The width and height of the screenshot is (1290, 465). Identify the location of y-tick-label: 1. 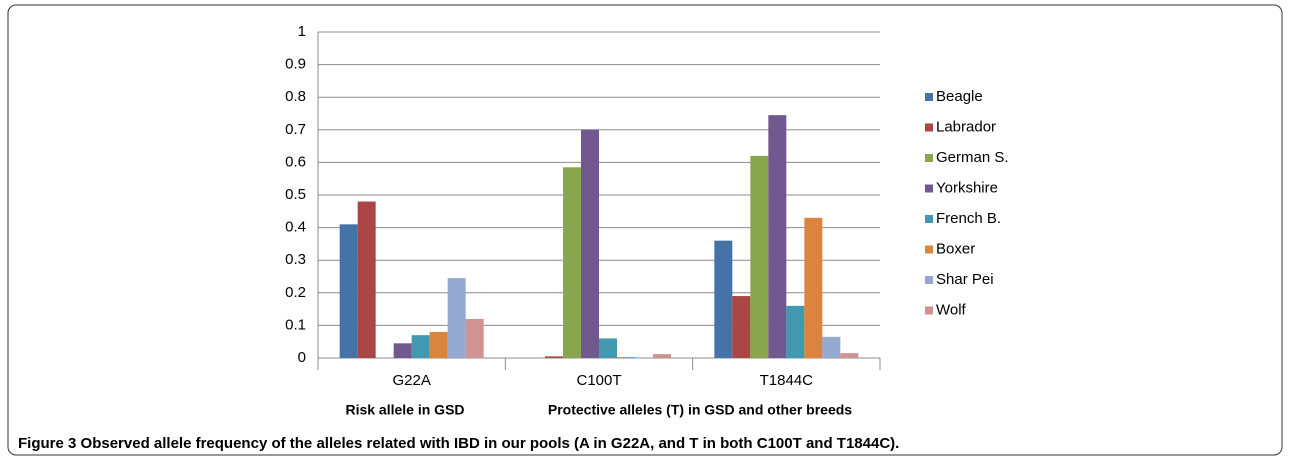
(302, 31).